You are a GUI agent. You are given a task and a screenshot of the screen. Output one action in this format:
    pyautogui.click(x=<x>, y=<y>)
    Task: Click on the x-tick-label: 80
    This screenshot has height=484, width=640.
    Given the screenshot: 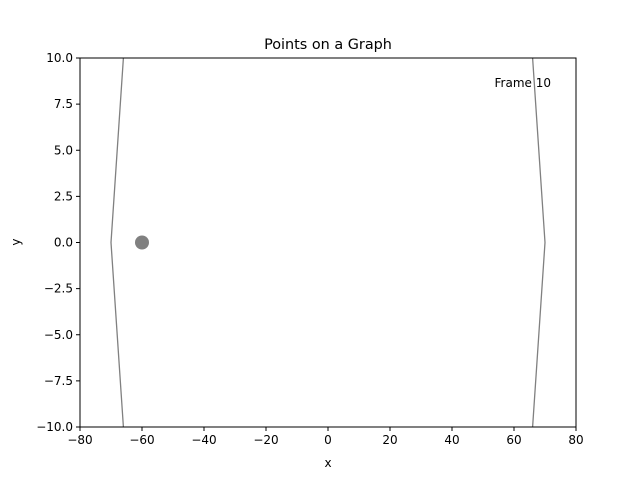 What is the action you would take?
    pyautogui.click(x=575, y=440)
    